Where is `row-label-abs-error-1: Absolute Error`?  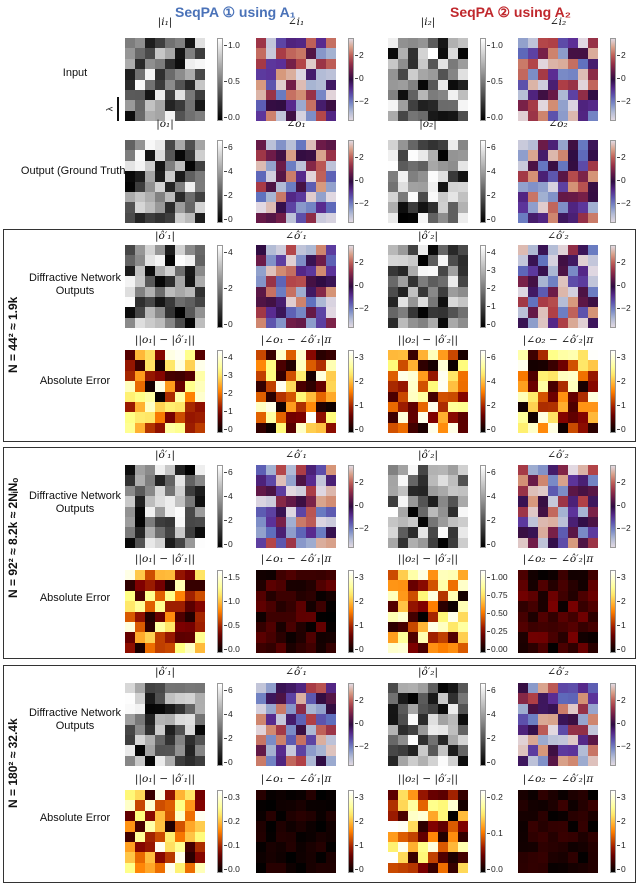
row-label-abs-error-1: Absolute Error is located at coordinates (75, 381).